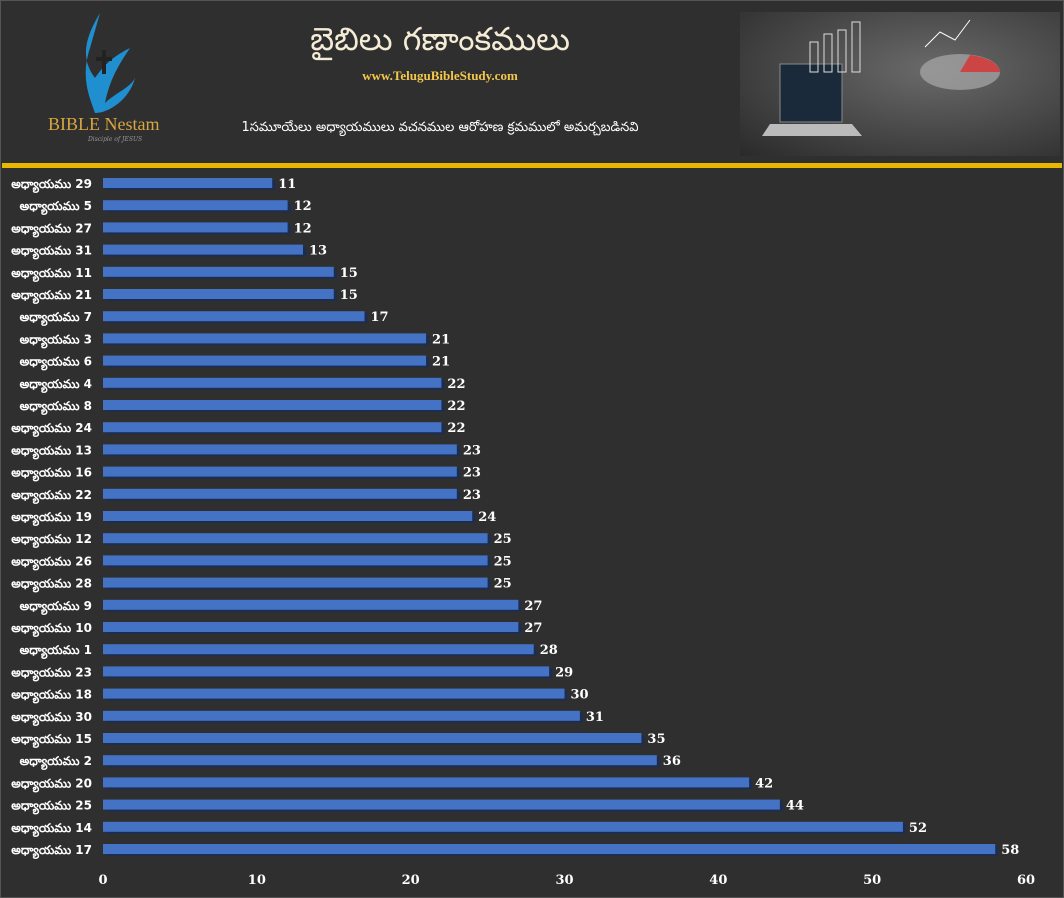 The image size is (1064, 898). Describe the element at coordinates (718, 880) in the screenshot. I see `x-tick-label: 40` at that location.